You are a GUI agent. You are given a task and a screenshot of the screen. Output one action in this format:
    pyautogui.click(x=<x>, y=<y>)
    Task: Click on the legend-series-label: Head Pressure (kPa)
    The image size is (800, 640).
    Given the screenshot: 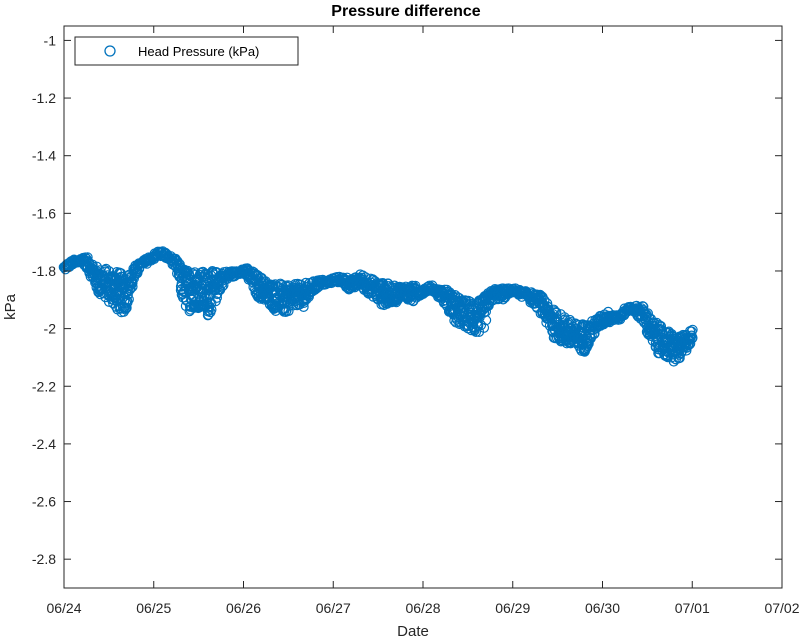 What is the action you would take?
    pyautogui.click(x=198, y=51)
    